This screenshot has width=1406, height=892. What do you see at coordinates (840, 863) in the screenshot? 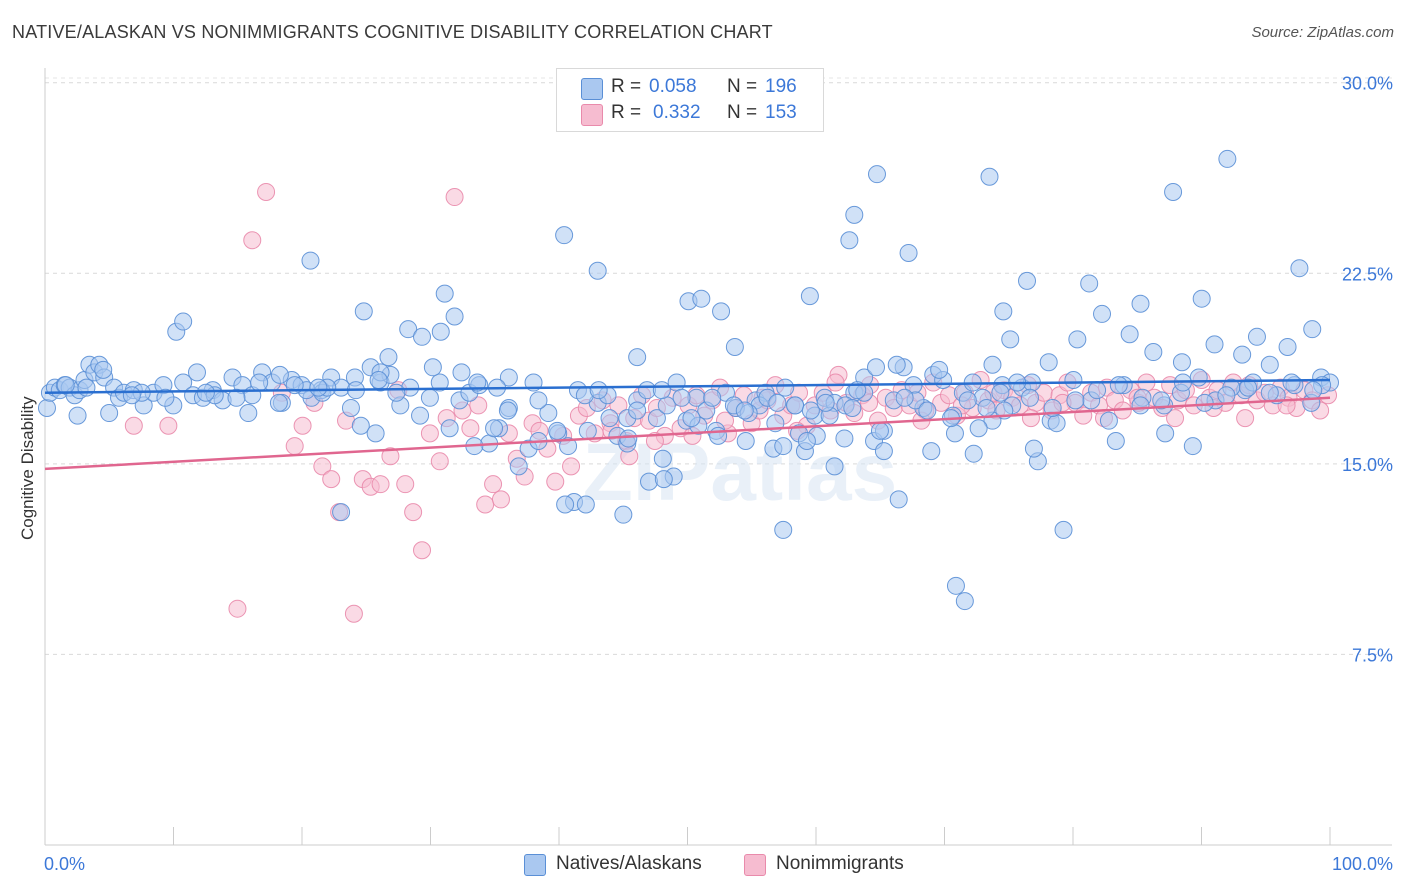
I see `legend-label-nonimmigrants: Nonimmigrants` at bounding box center [840, 863].